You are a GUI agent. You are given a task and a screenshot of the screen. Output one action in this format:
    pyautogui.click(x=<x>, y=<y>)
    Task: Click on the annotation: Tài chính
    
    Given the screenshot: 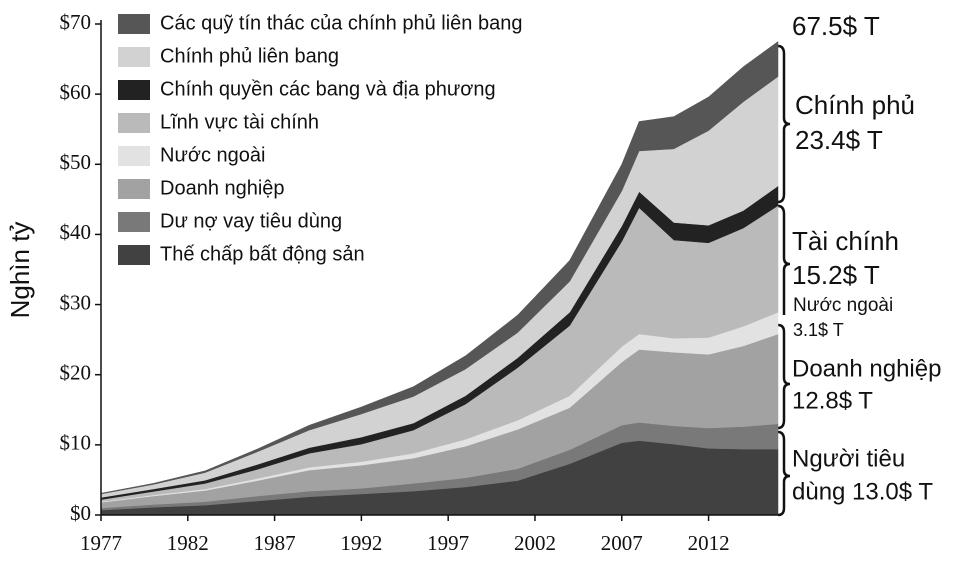 What is the action you would take?
    pyautogui.click(x=845, y=241)
    